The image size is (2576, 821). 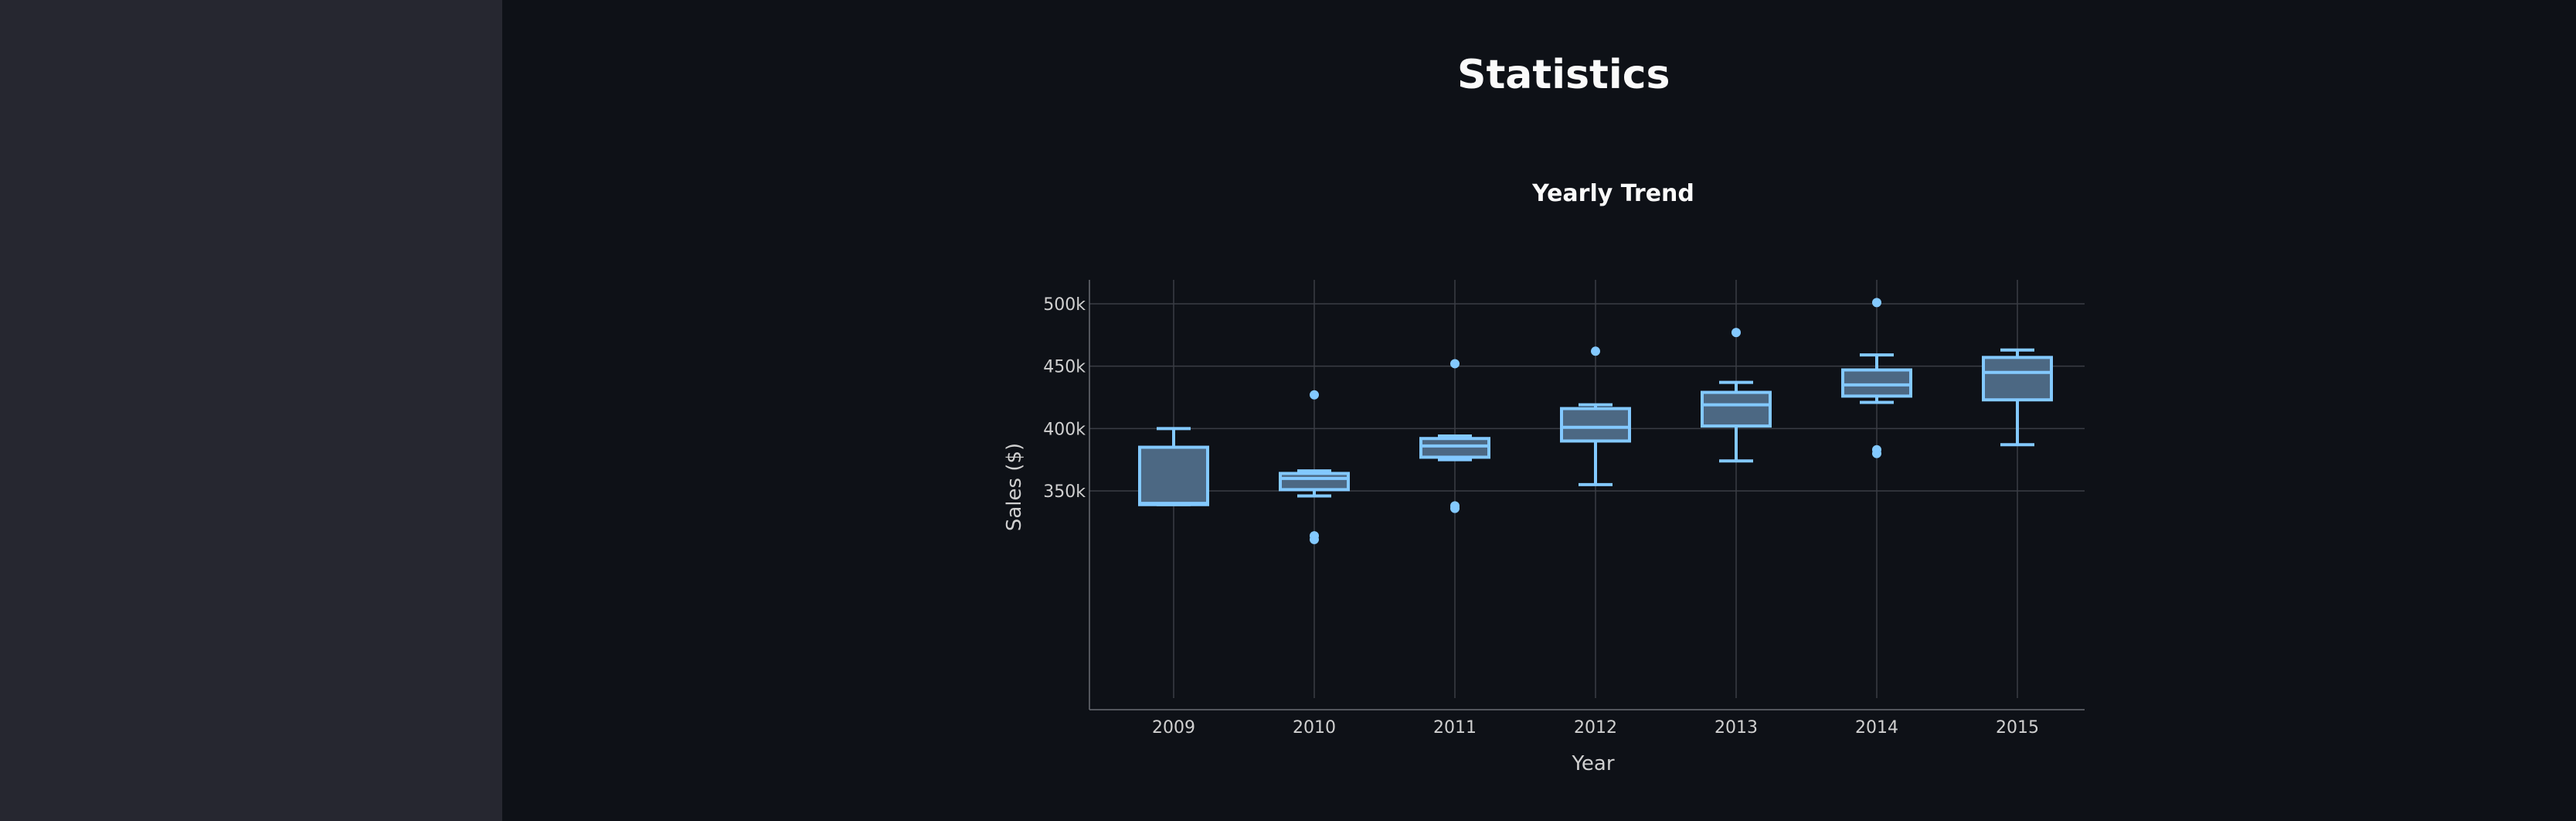 What do you see at coordinates (1455, 728) in the screenshot?
I see `x-tick-label: 2011` at bounding box center [1455, 728].